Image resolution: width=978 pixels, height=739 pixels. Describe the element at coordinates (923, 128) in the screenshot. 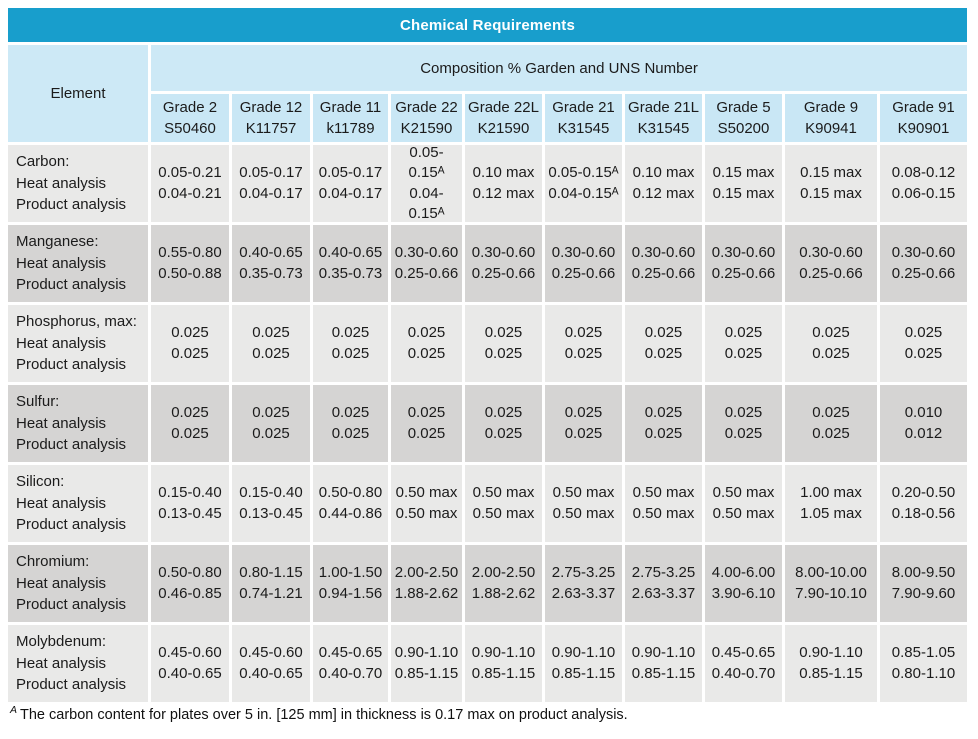

I see `uns-number: K90901` at that location.